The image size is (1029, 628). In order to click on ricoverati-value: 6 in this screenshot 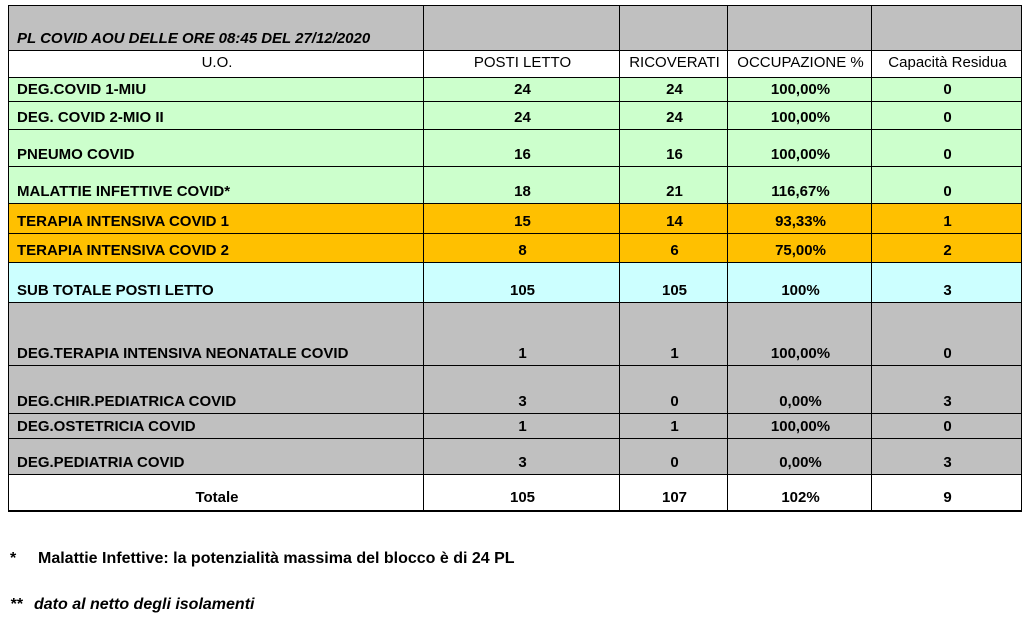, I will do `click(673, 248)`.